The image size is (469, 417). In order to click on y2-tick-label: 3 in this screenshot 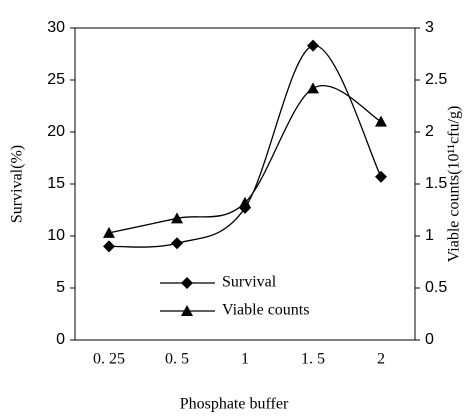, I will do `click(429, 27)`.